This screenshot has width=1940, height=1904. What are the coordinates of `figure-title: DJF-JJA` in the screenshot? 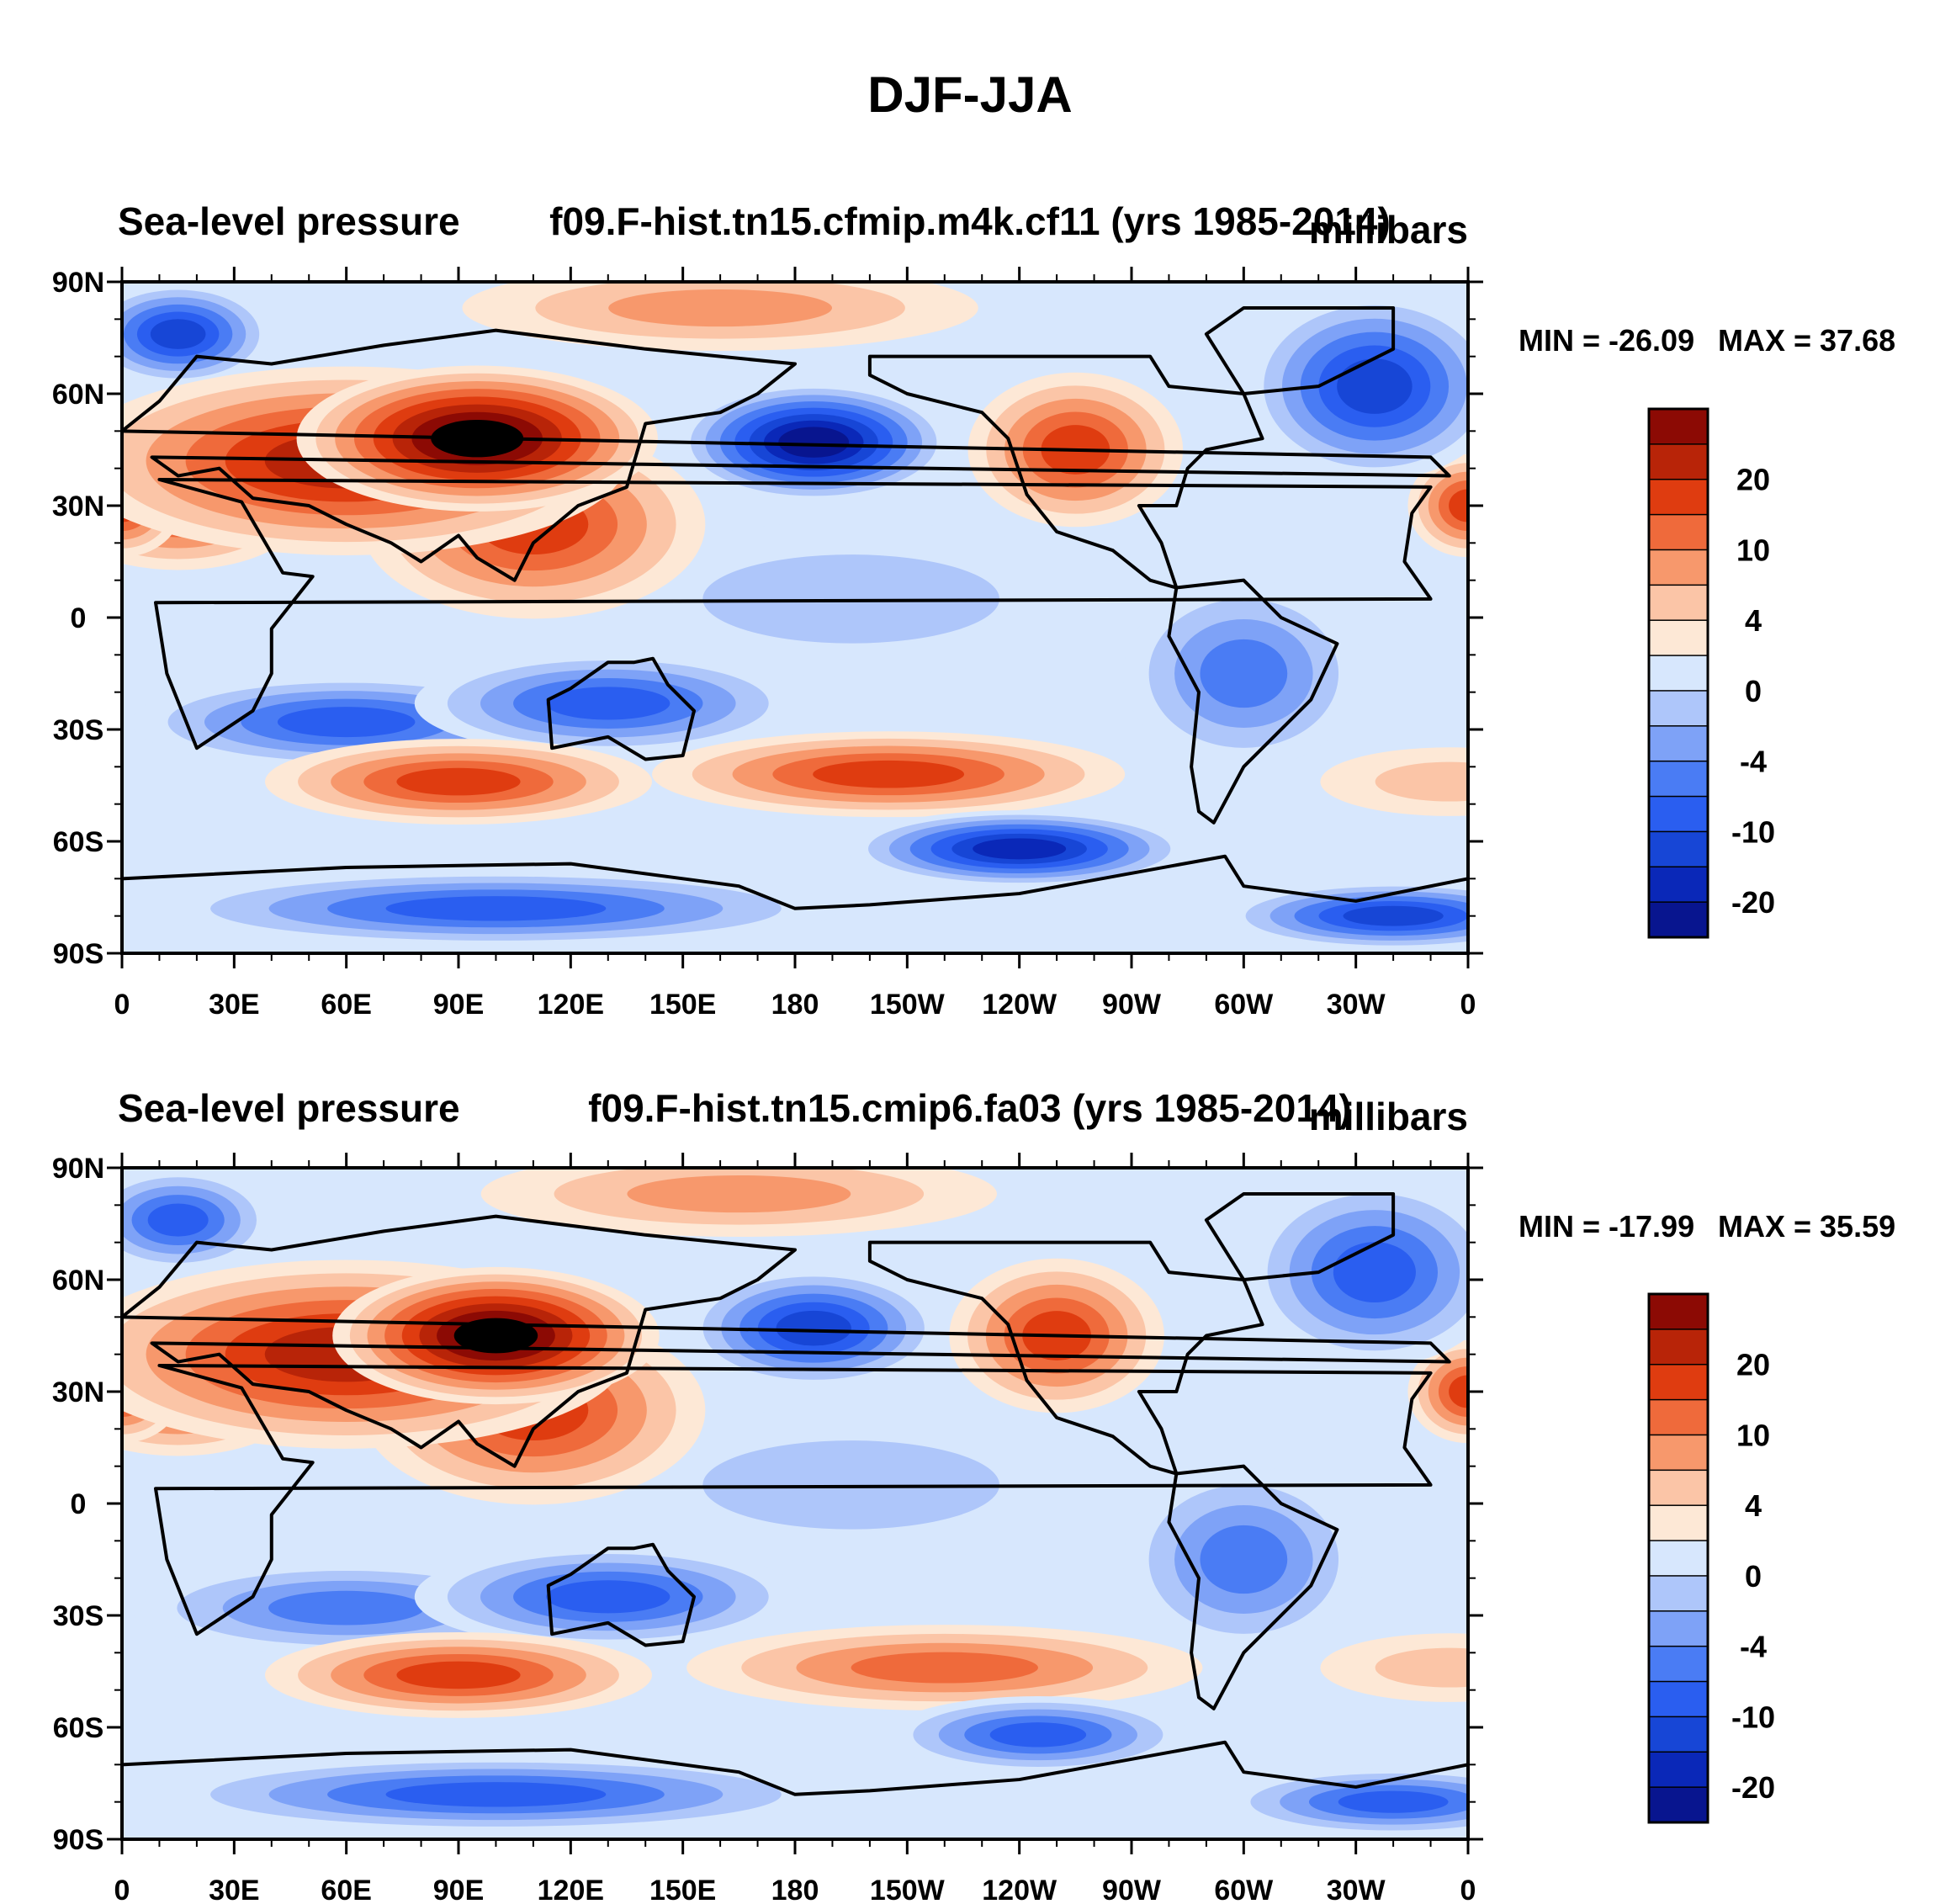 It's located at (970, 94).